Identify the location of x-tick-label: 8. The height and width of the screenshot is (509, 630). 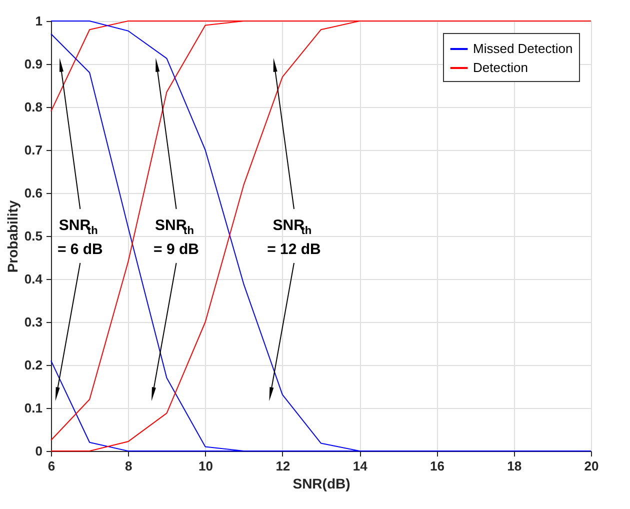
(128, 466).